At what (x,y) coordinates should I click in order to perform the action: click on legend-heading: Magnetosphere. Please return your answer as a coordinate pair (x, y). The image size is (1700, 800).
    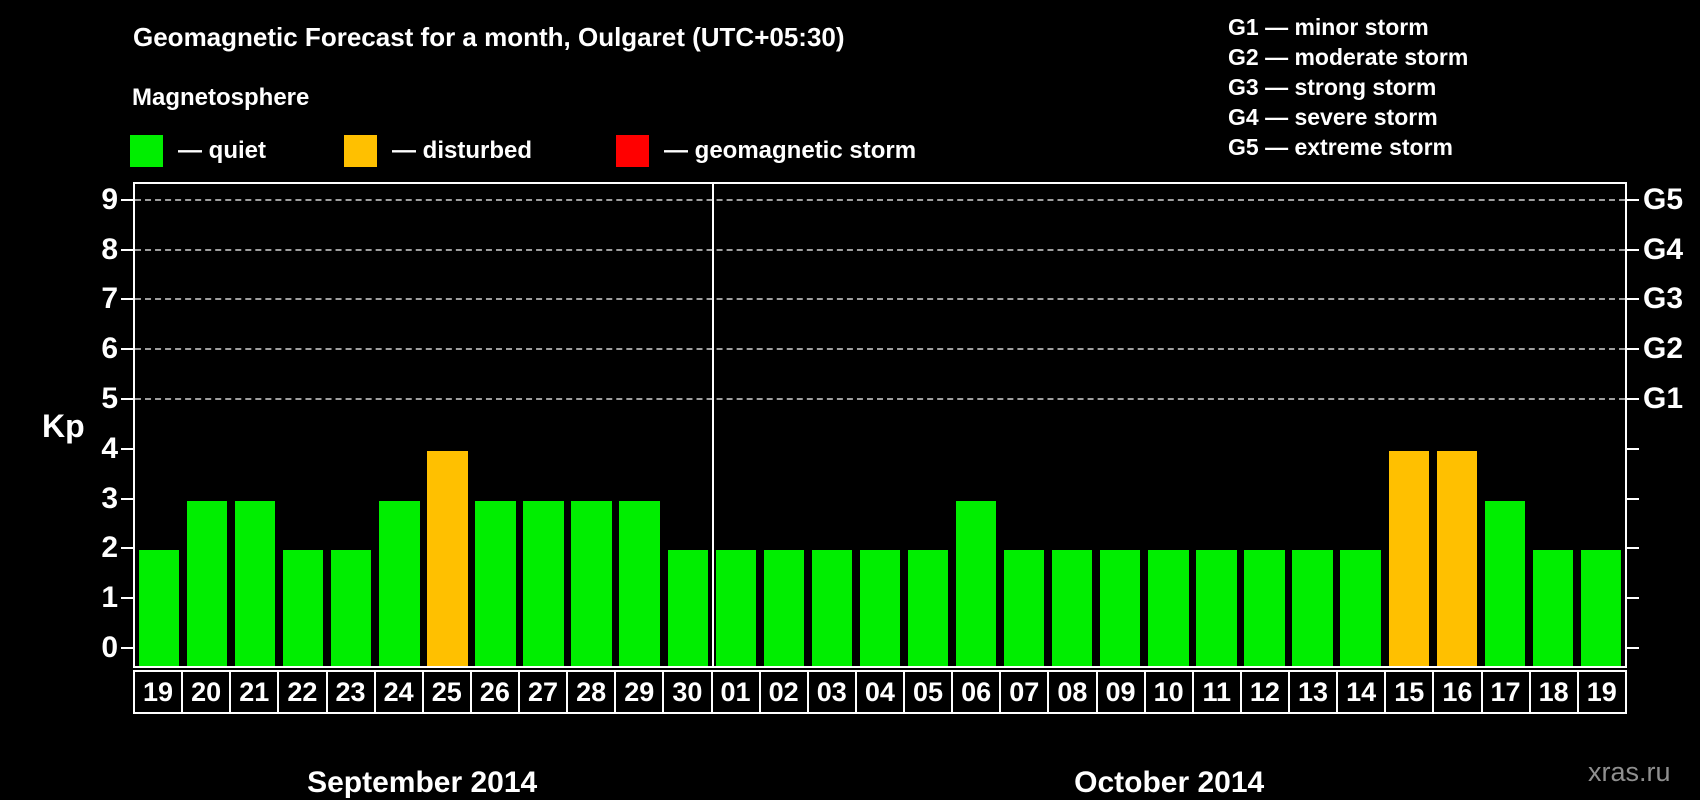
    Looking at the image, I should click on (221, 97).